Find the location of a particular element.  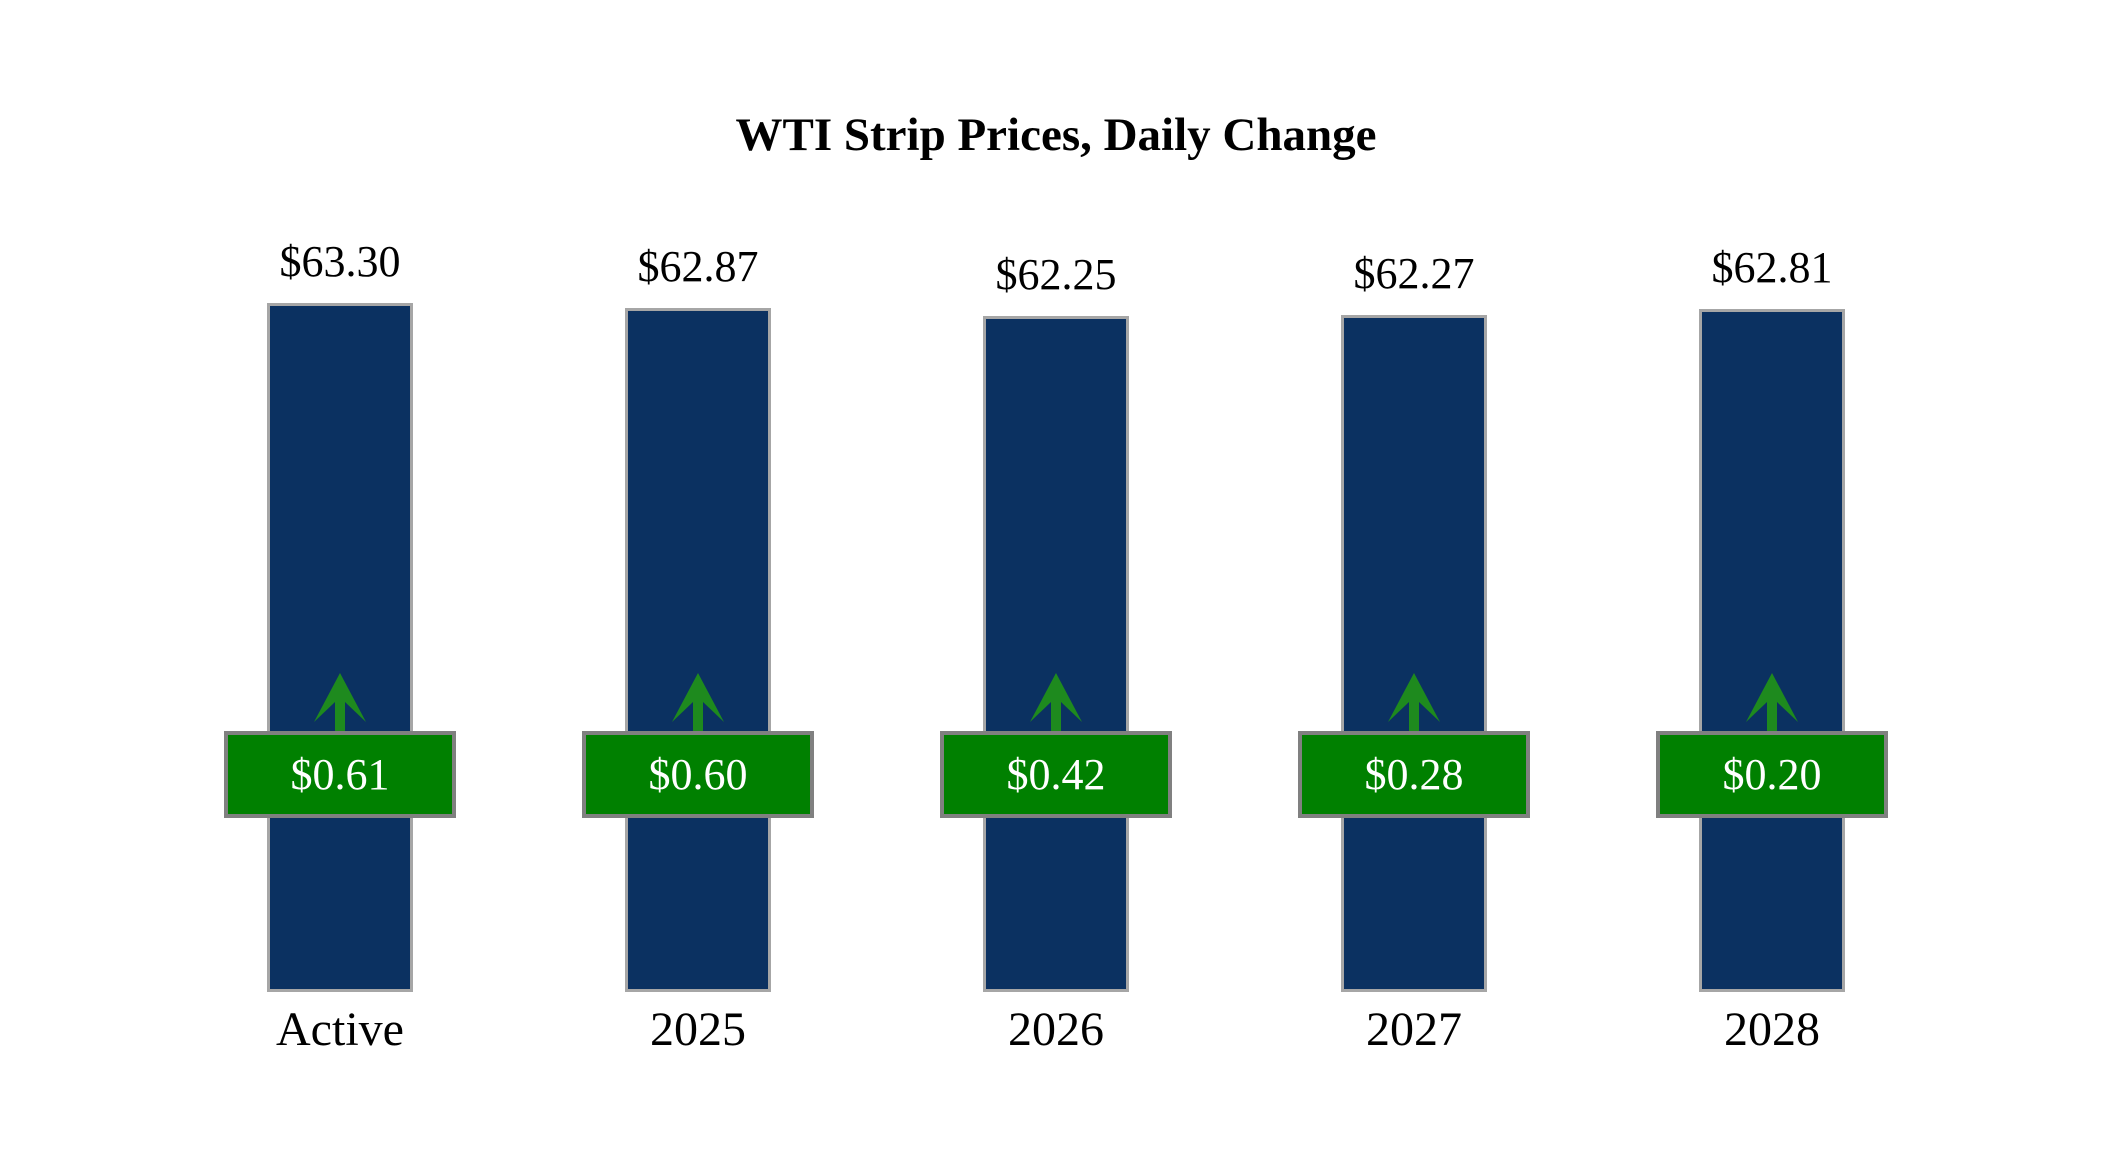

change-label: $0.42 is located at coordinates (1056, 774).